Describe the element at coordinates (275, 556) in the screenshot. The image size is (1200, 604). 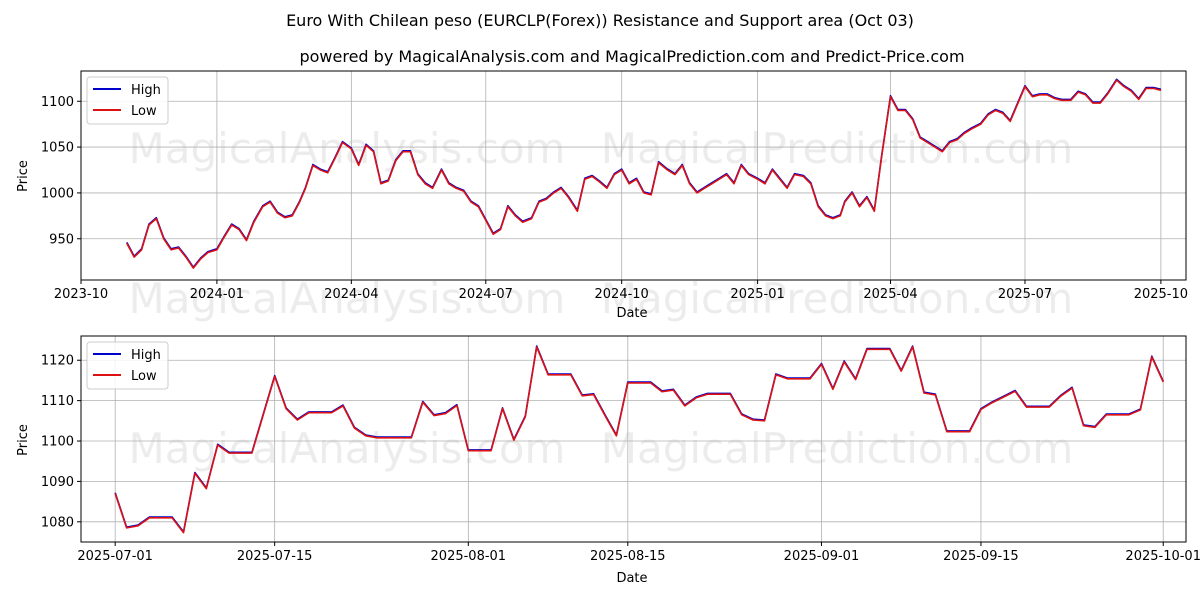
I see `x-tick-label: 2025-07-15` at that location.